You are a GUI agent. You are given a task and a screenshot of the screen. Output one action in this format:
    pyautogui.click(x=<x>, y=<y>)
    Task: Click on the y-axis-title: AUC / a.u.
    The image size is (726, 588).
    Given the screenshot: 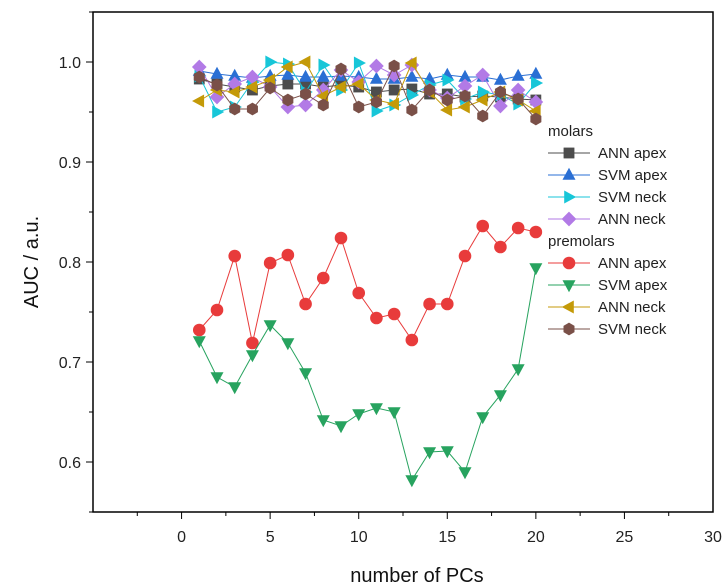 What is the action you would take?
    pyautogui.click(x=32, y=262)
    